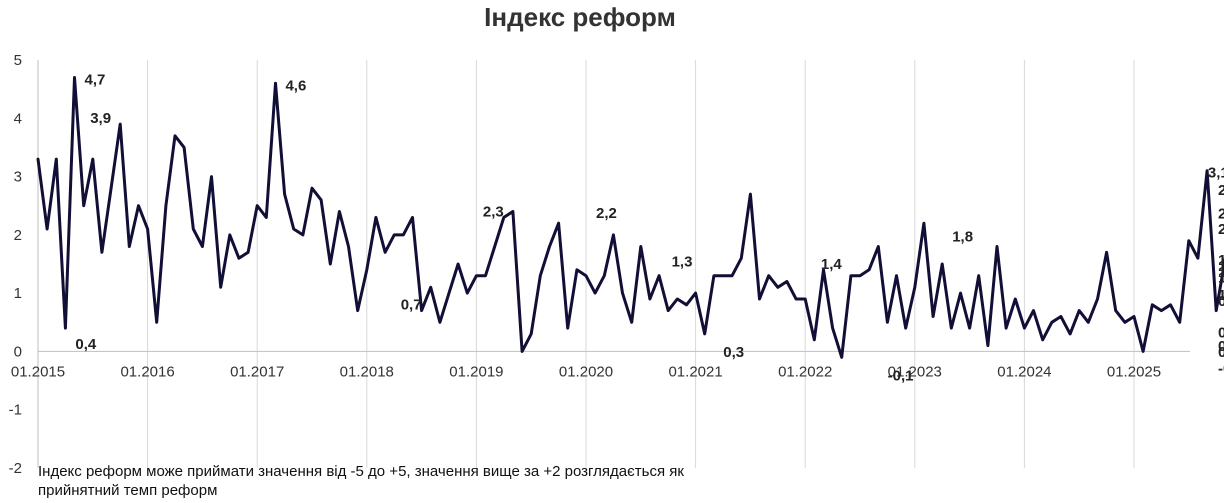 This screenshot has height=503, width=1224. Describe the element at coordinates (18, 118) in the screenshot. I see `y-tick-label: 4` at that location.